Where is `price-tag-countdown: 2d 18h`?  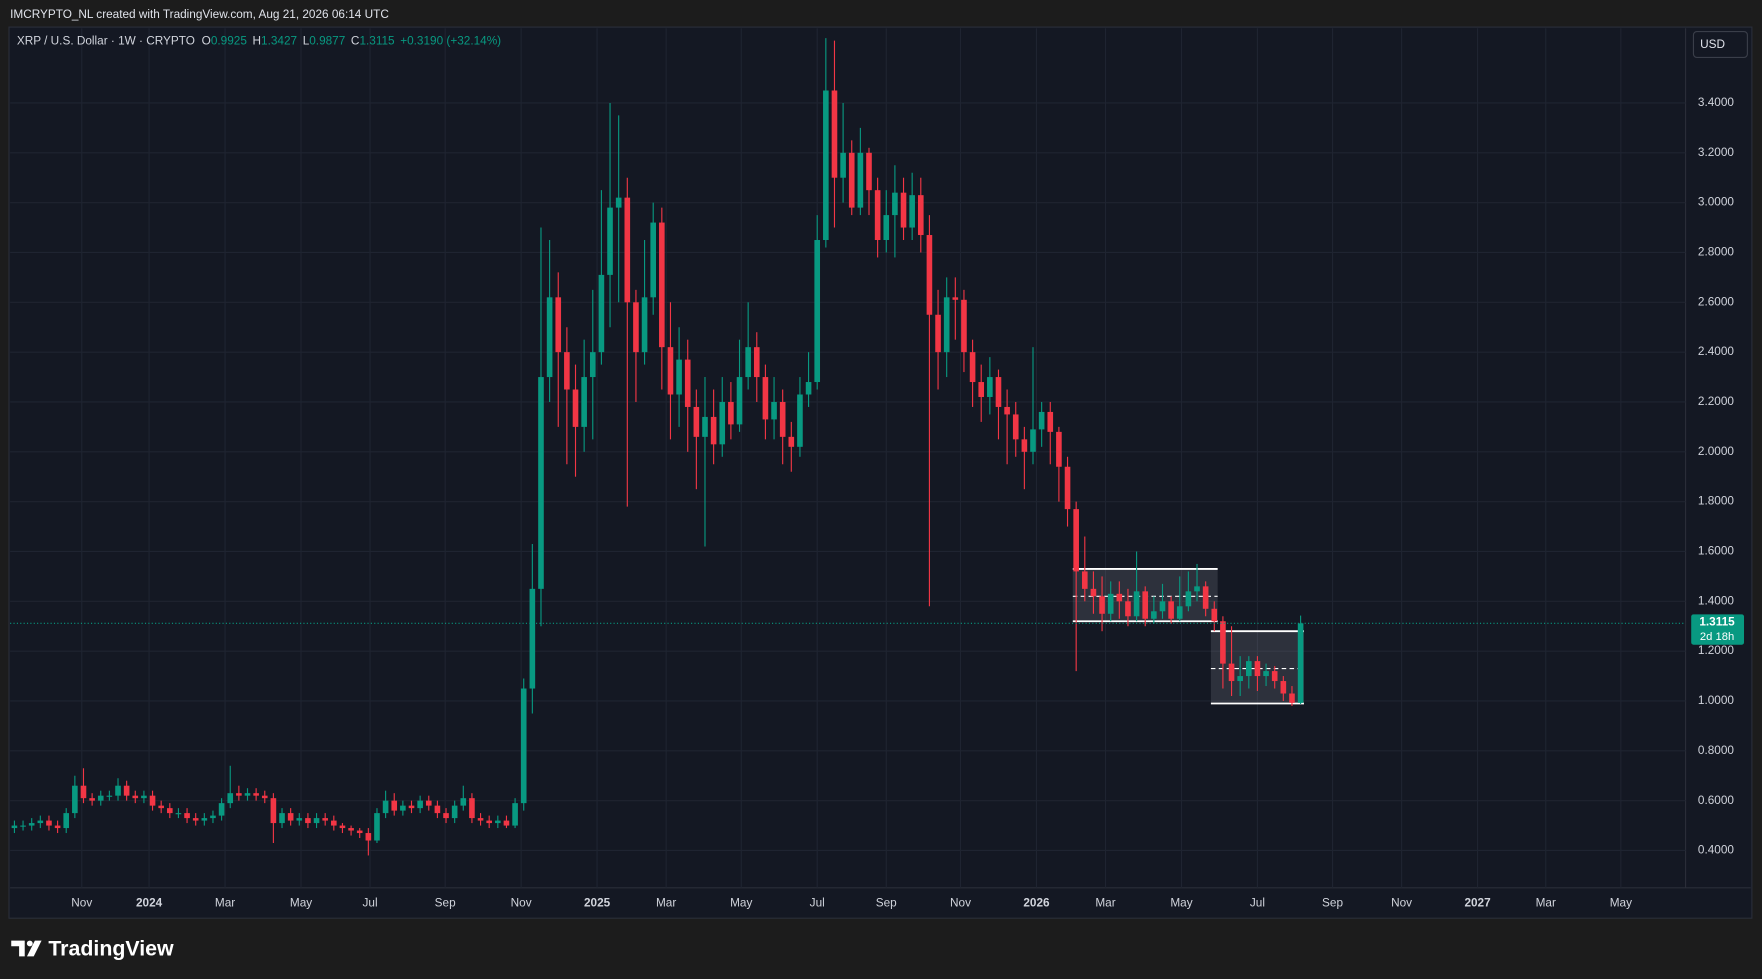 price-tag-countdown: 2d 18h is located at coordinates (1717, 637).